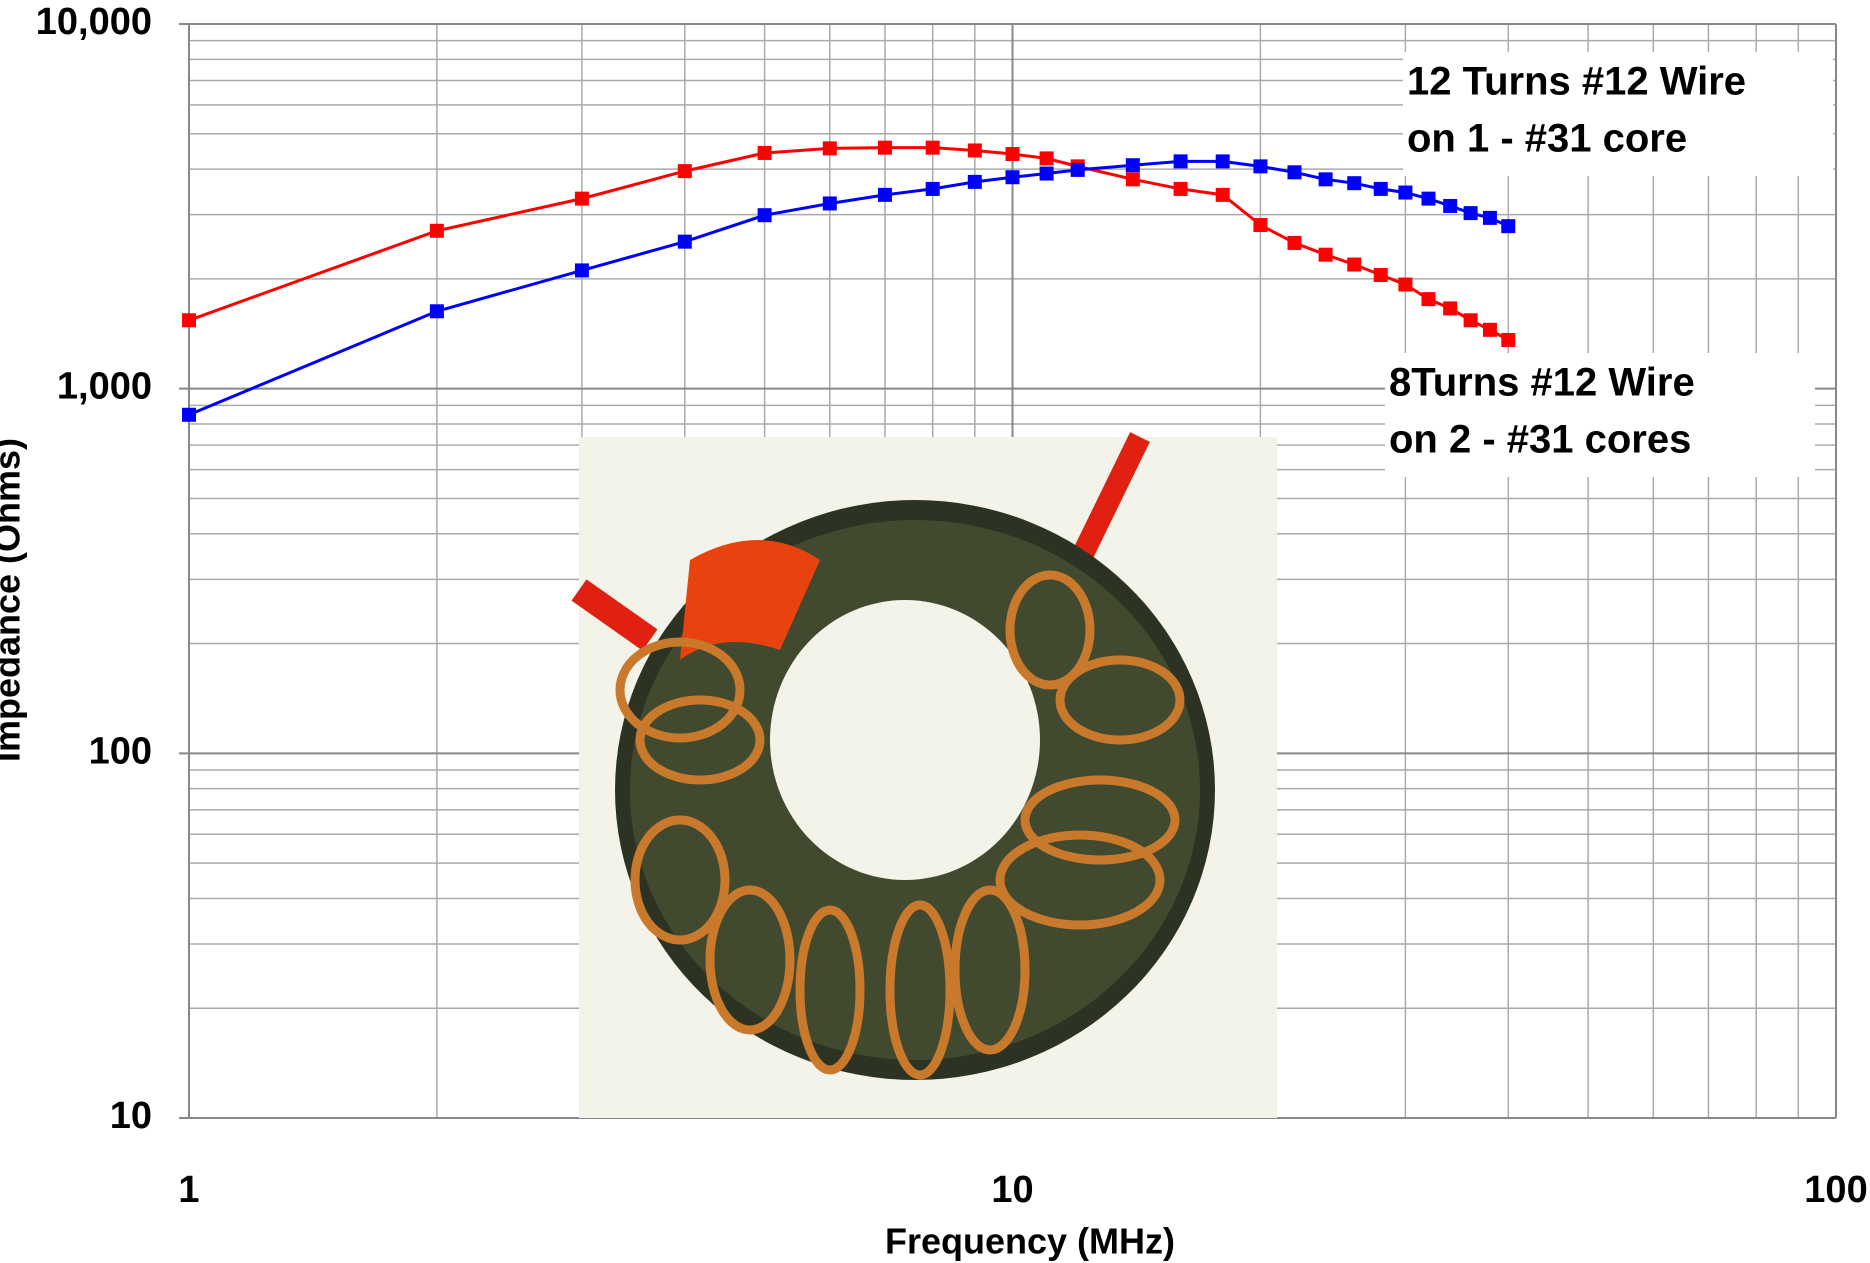 This screenshot has height=1263, width=1870. Describe the element at coordinates (1030, 1241) in the screenshot. I see `x-axis-label: Frequency (MHz)` at that location.